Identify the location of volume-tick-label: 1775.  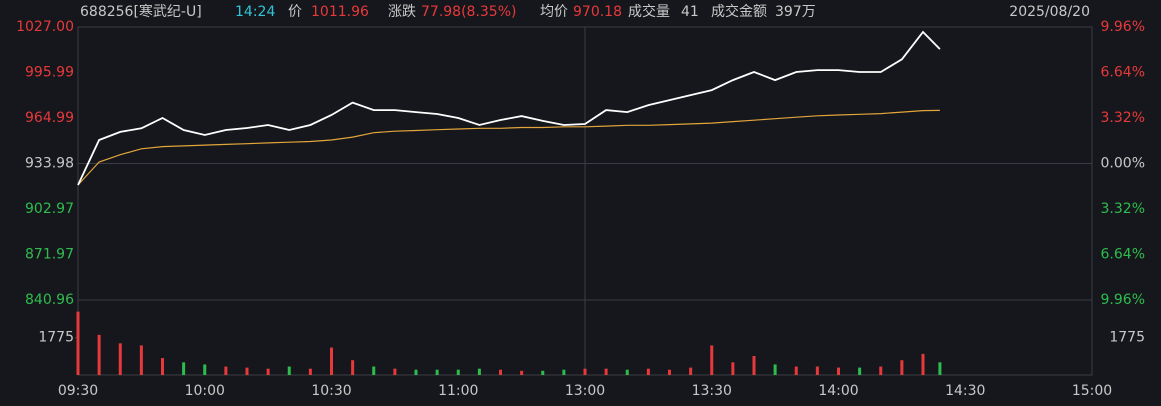
(56, 338).